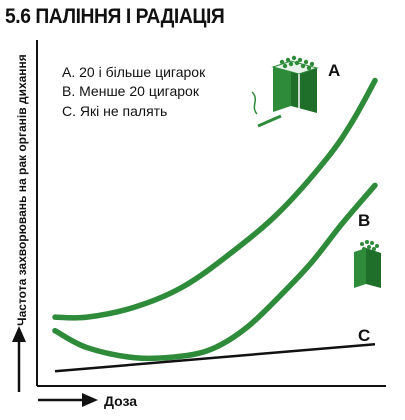 The image size is (405, 420). Describe the element at coordinates (115, 16) in the screenshot. I see `chart-title: 5.6 ПАЛІННЯ І РАДІАЦІЯ` at that location.